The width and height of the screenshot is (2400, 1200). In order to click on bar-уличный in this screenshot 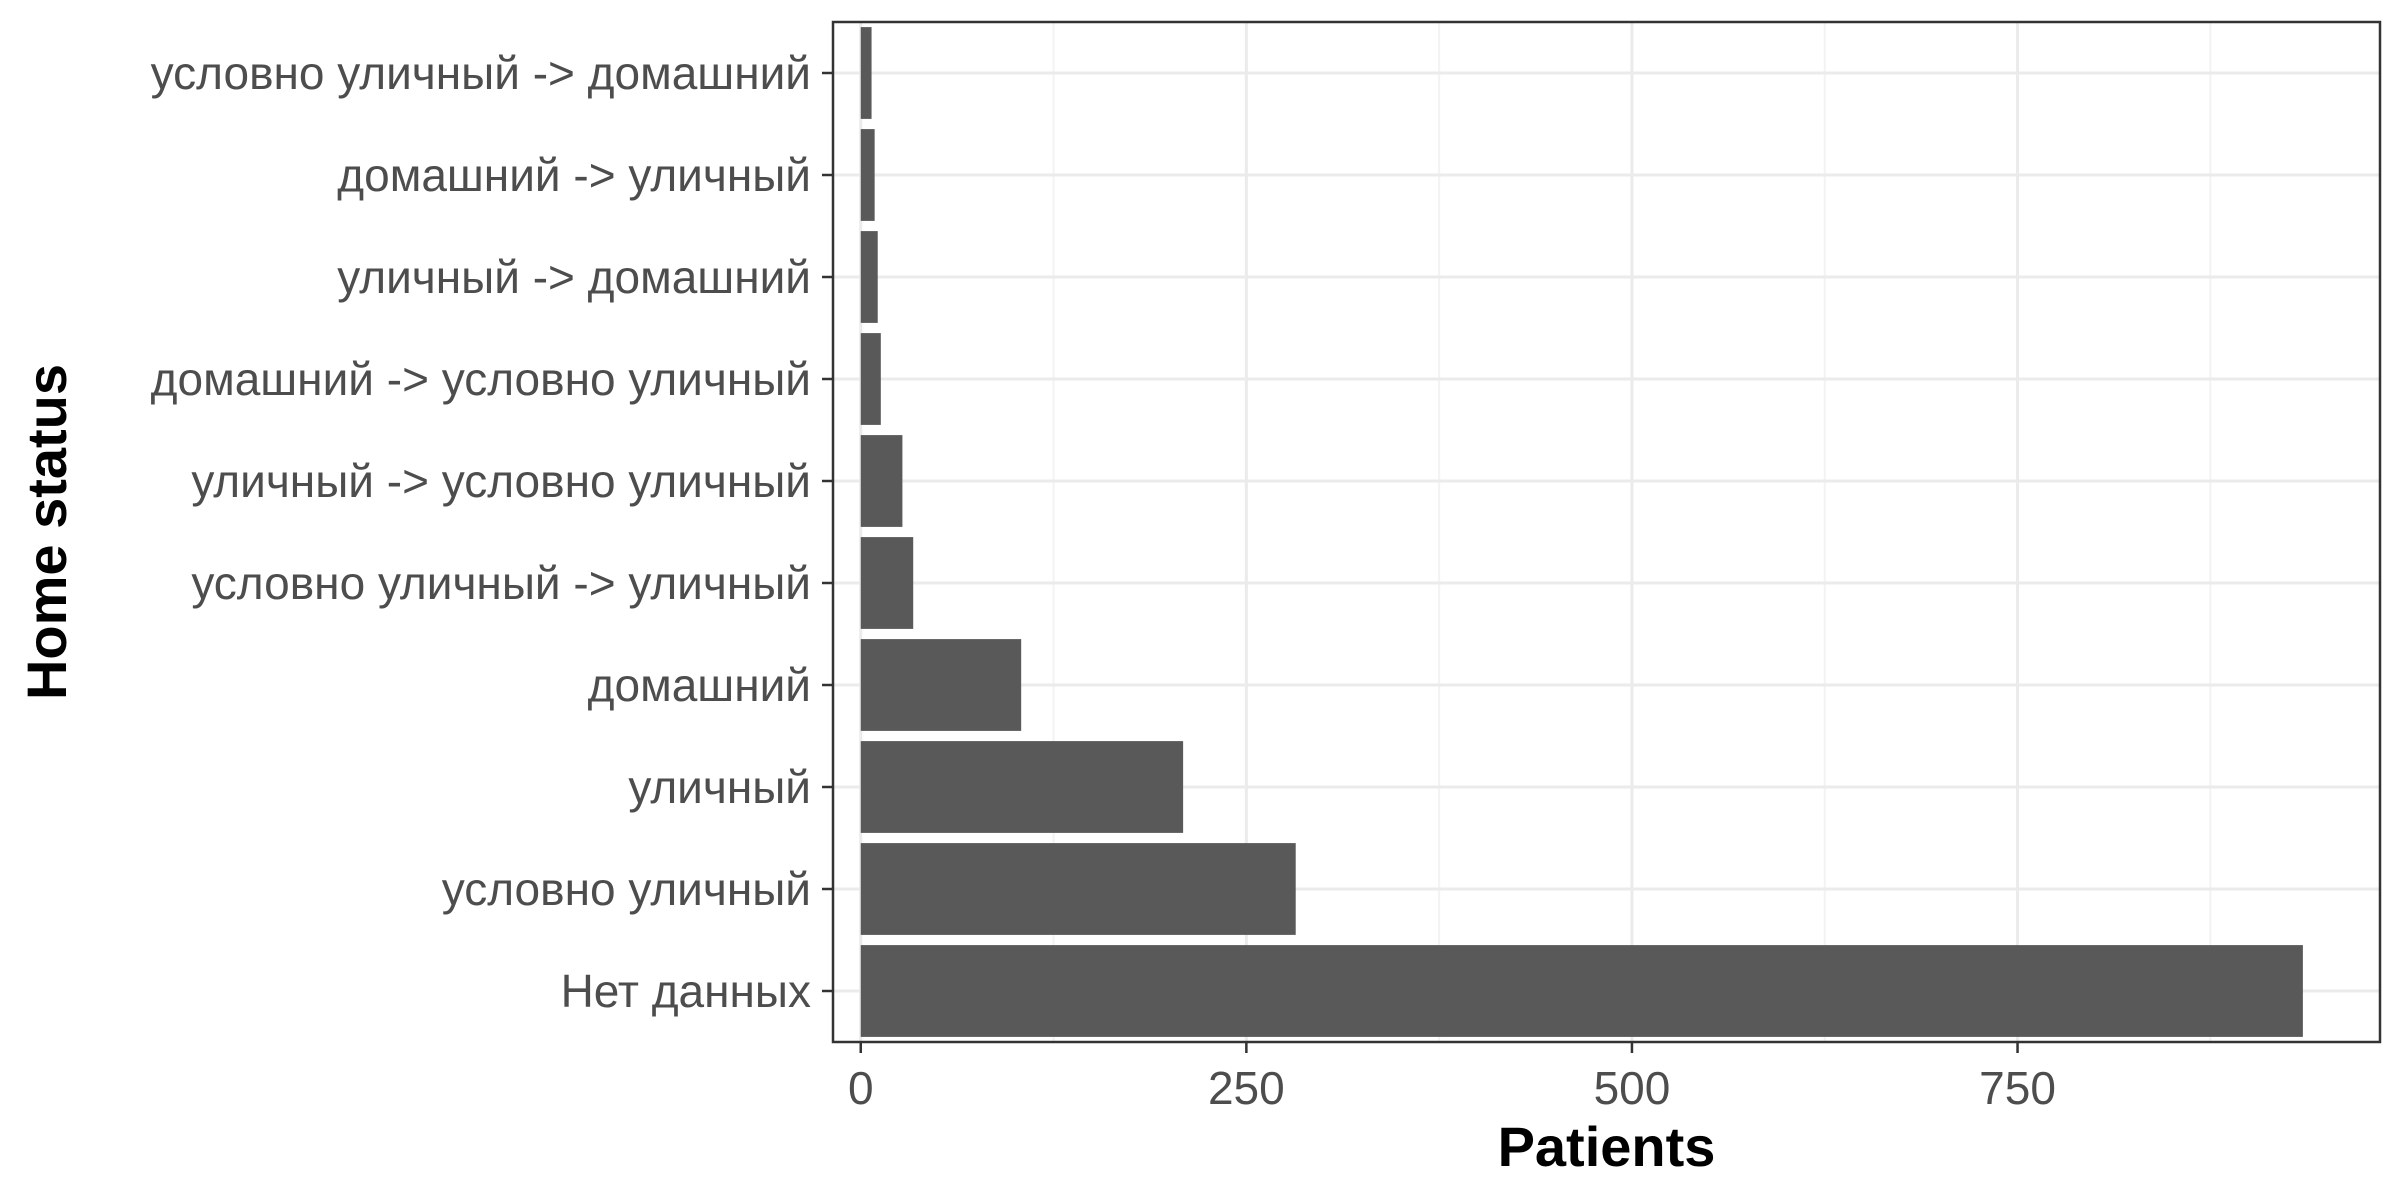, I will do `click(1022, 787)`.